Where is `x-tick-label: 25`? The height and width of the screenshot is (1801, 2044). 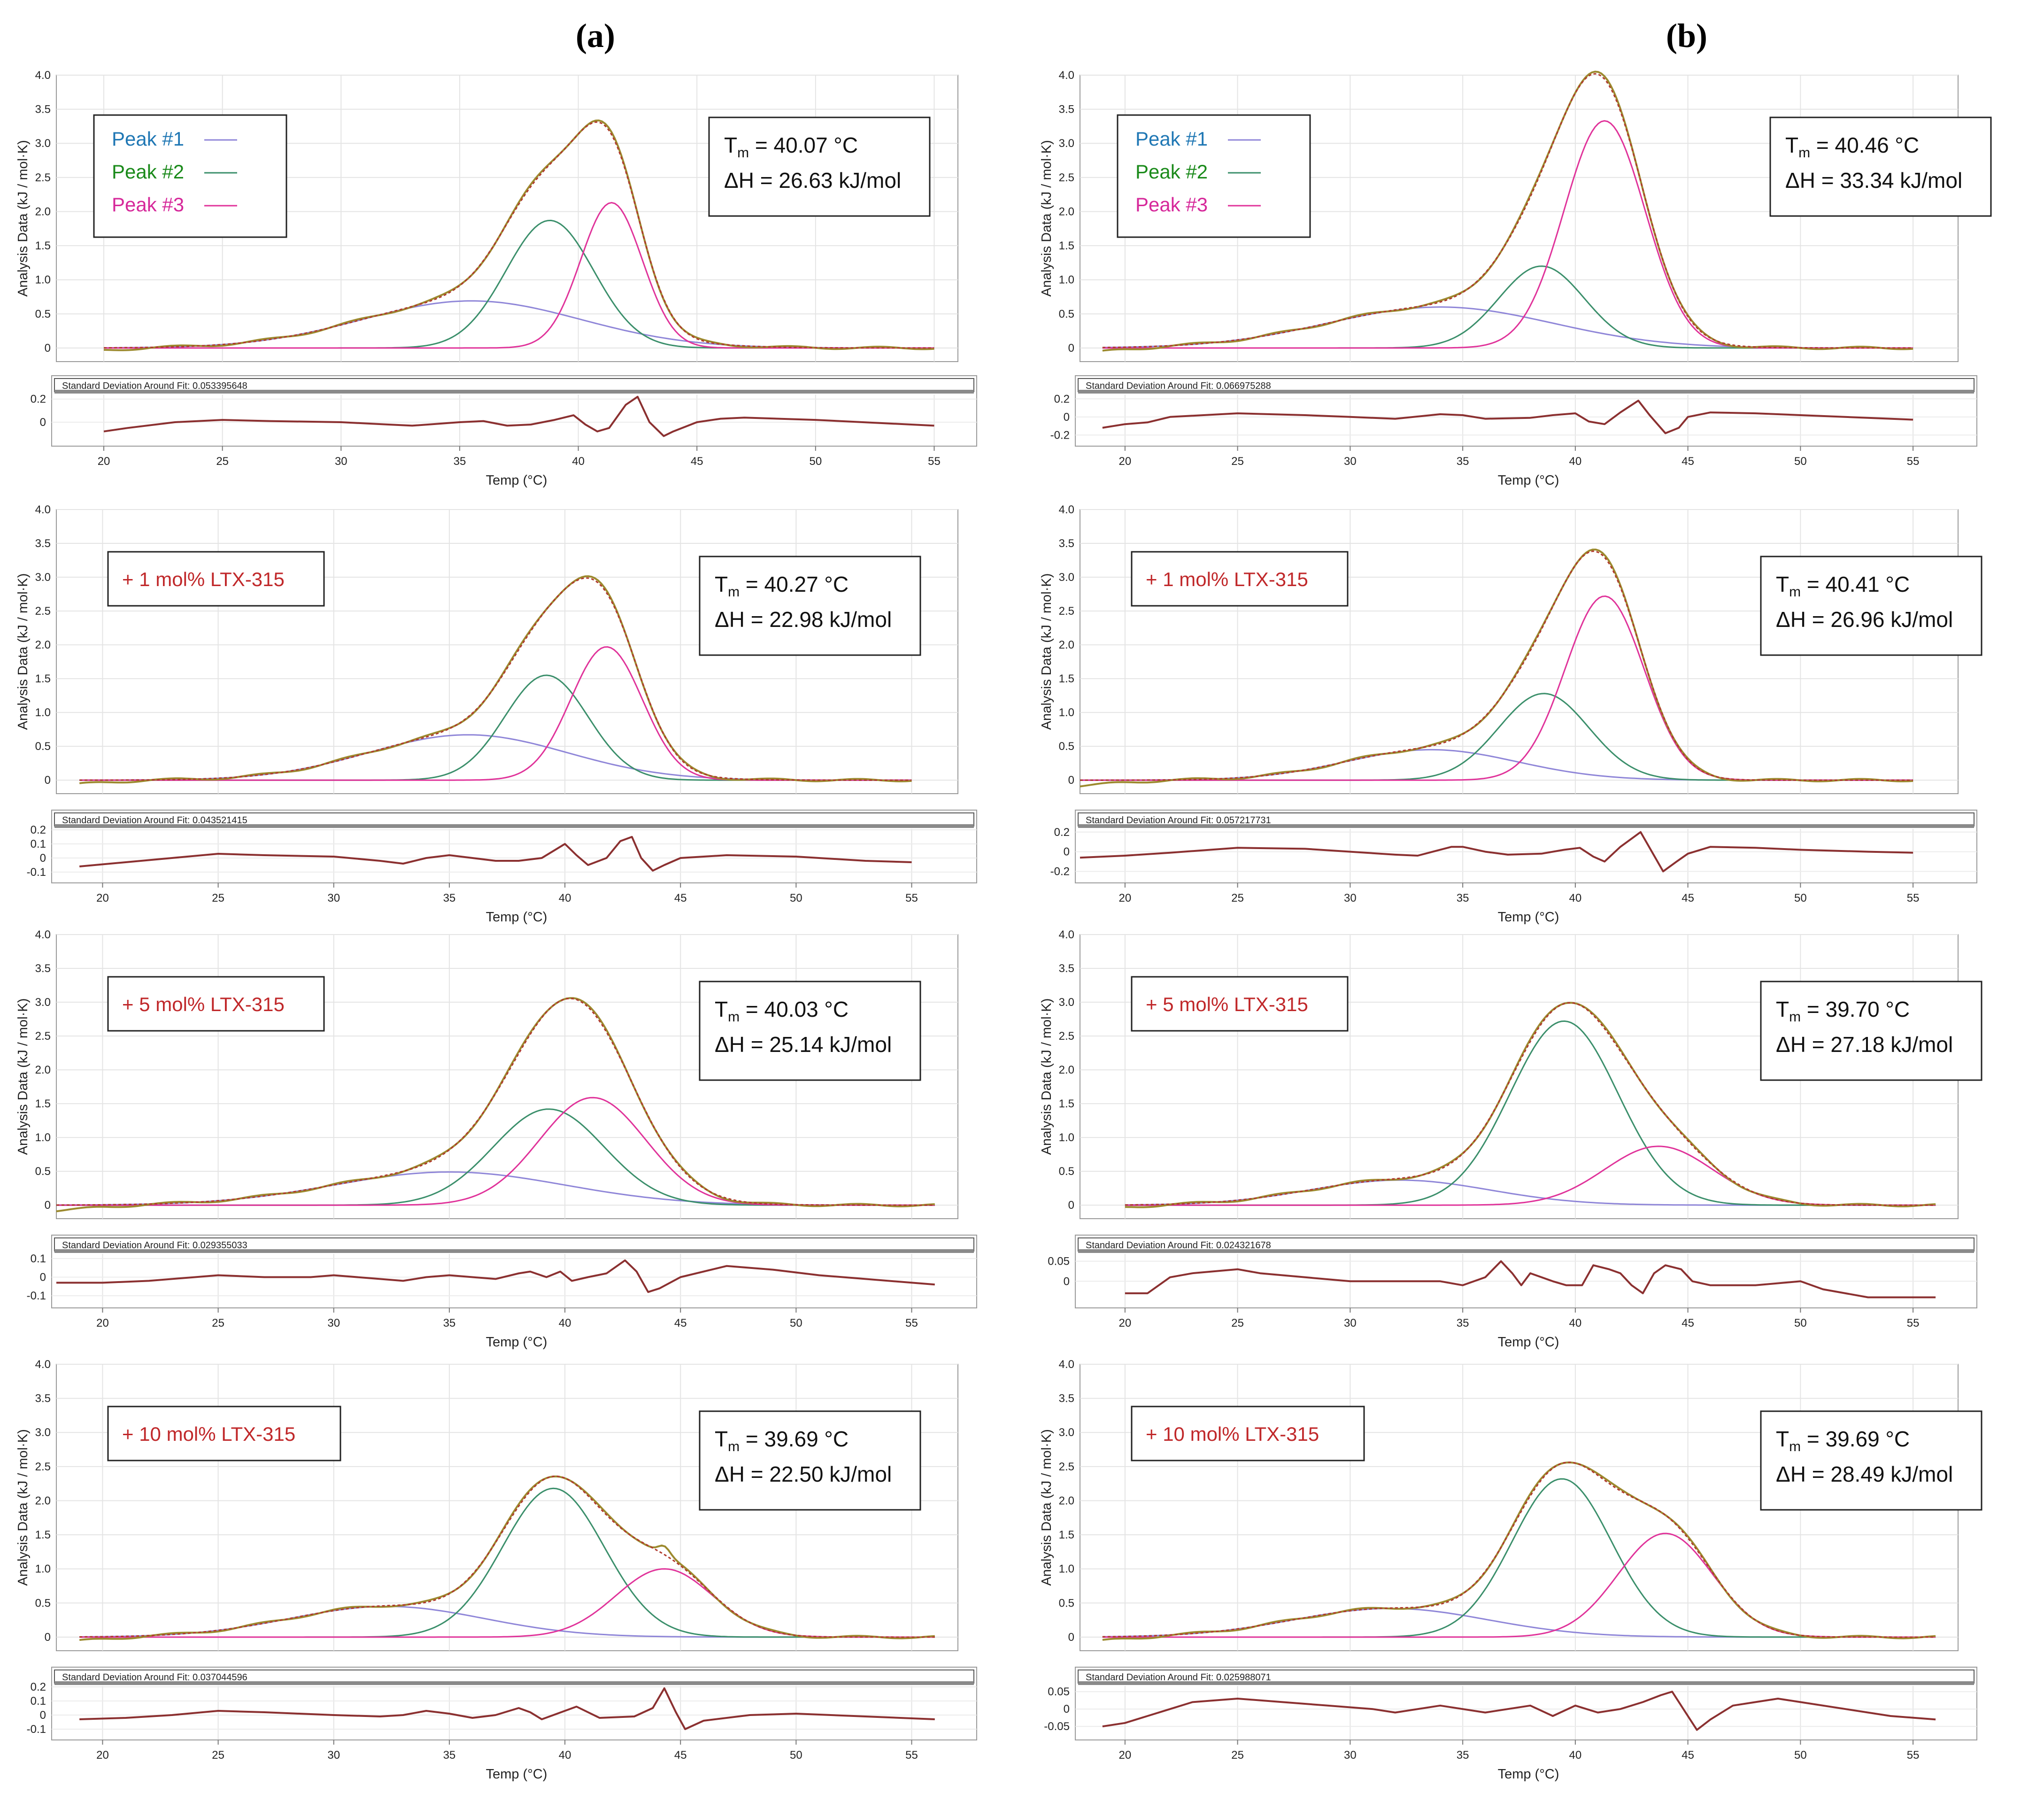 x-tick-label: 25 is located at coordinates (218, 898).